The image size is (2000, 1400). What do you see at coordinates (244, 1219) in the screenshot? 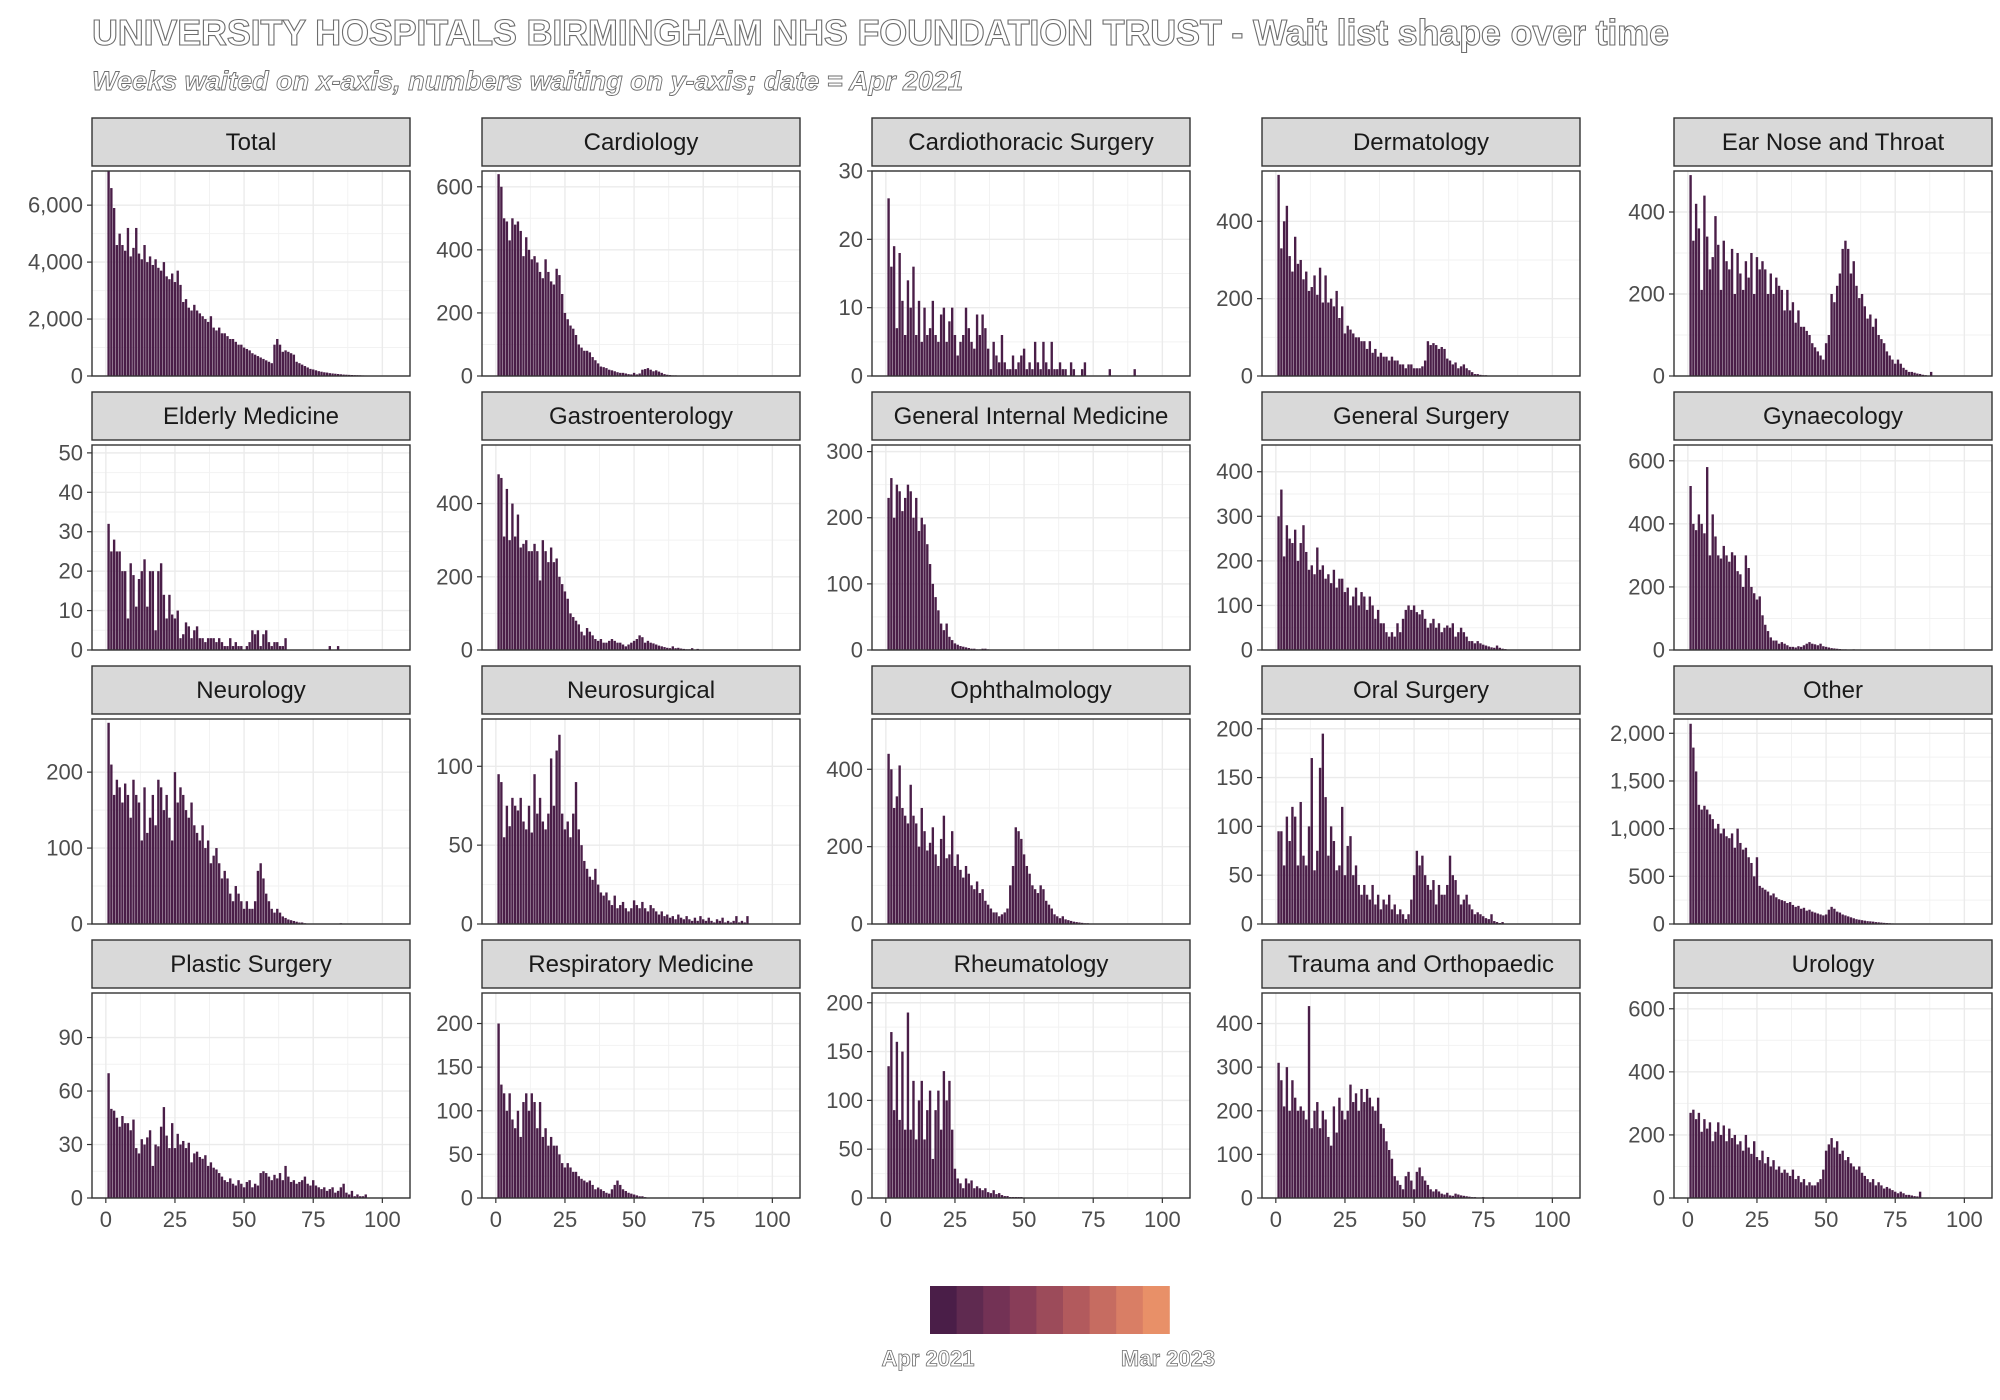
I see `x-tick-label: 50` at bounding box center [244, 1219].